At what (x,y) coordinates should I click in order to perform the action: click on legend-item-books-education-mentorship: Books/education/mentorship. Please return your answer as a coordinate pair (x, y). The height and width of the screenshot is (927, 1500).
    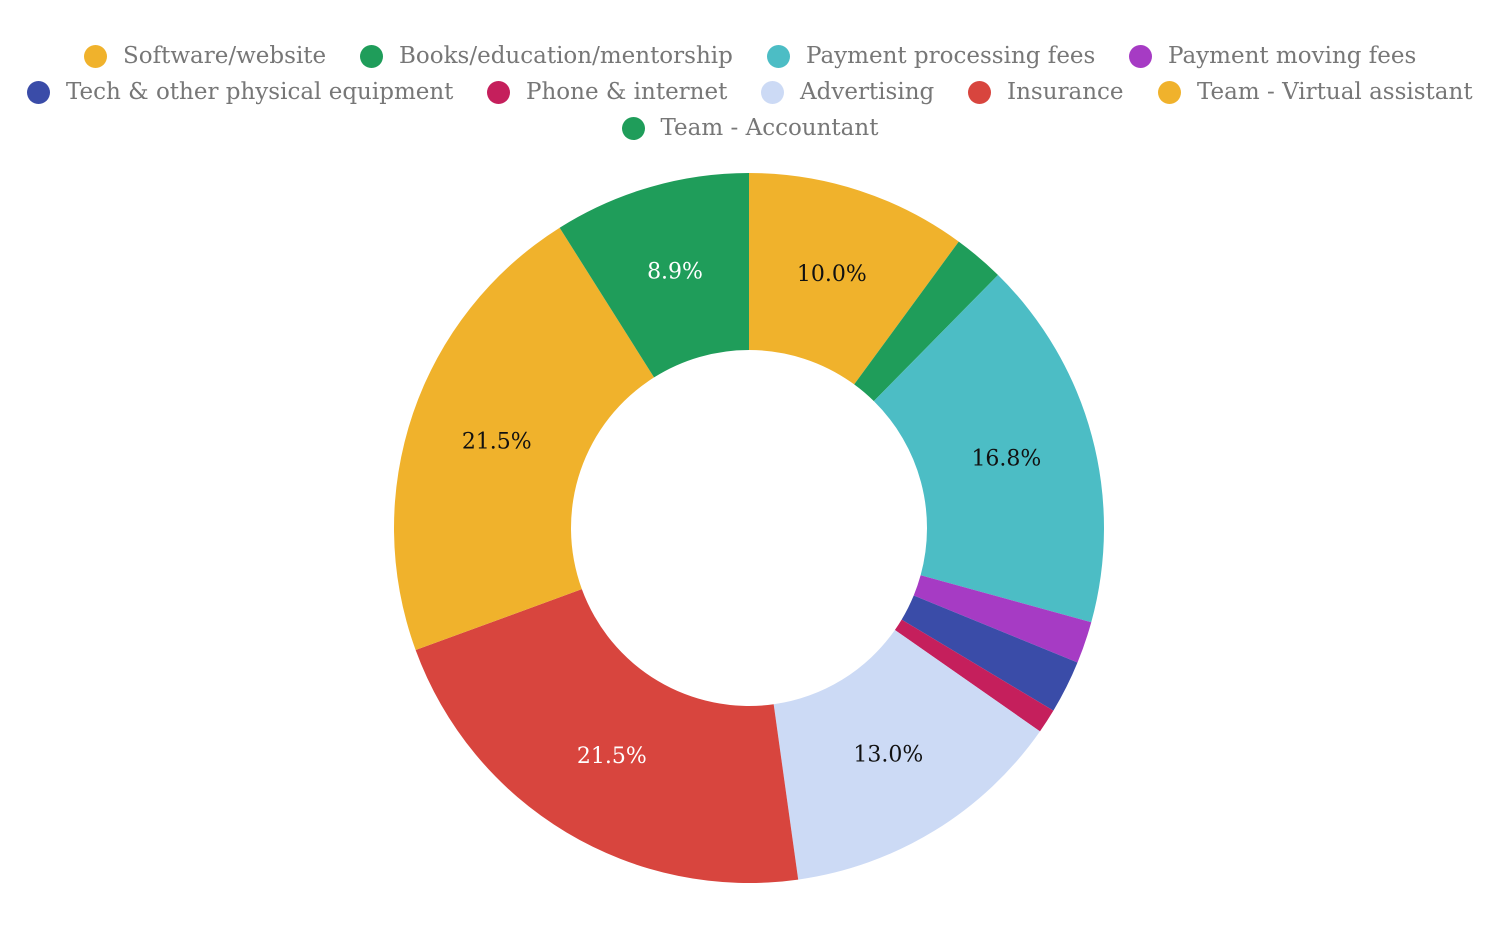
    Looking at the image, I should click on (546, 56).